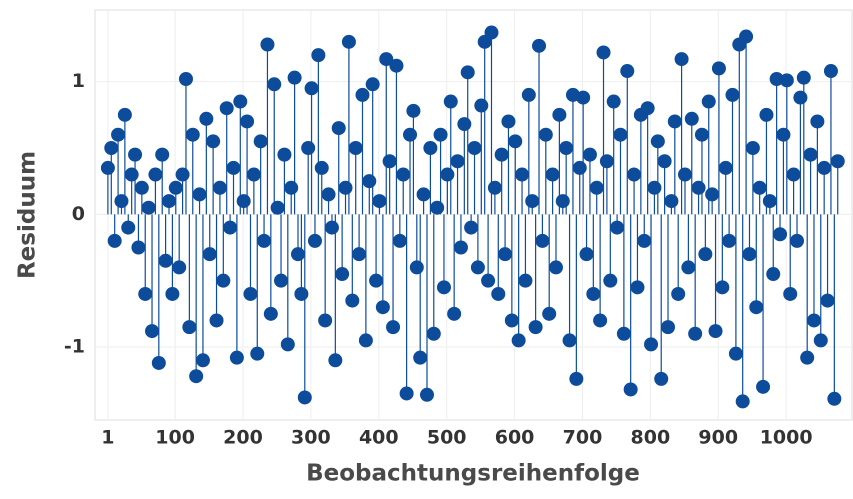  What do you see at coordinates (515, 438) in the screenshot?
I see `x-tick-label: 600` at bounding box center [515, 438].